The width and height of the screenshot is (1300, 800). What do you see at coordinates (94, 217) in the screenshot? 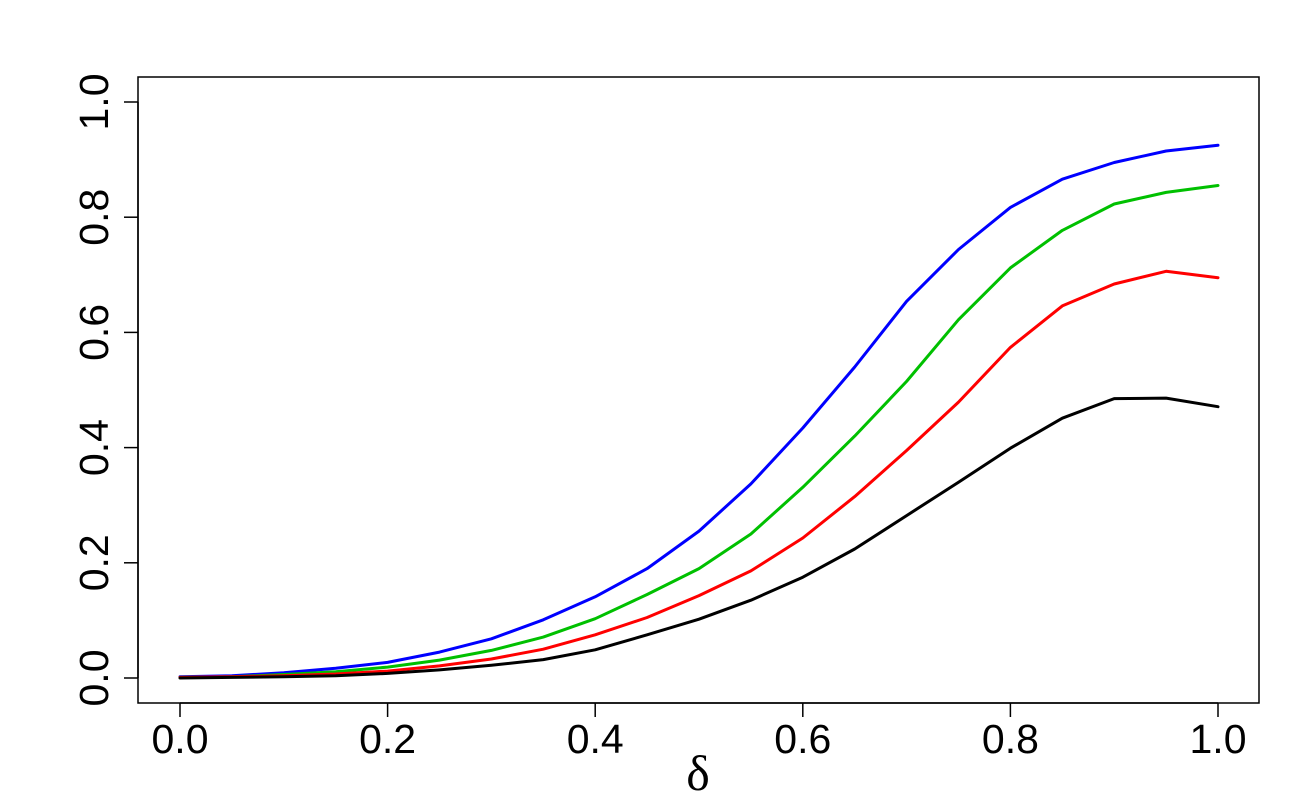
I see `y-tick-label: 0.8` at bounding box center [94, 217].